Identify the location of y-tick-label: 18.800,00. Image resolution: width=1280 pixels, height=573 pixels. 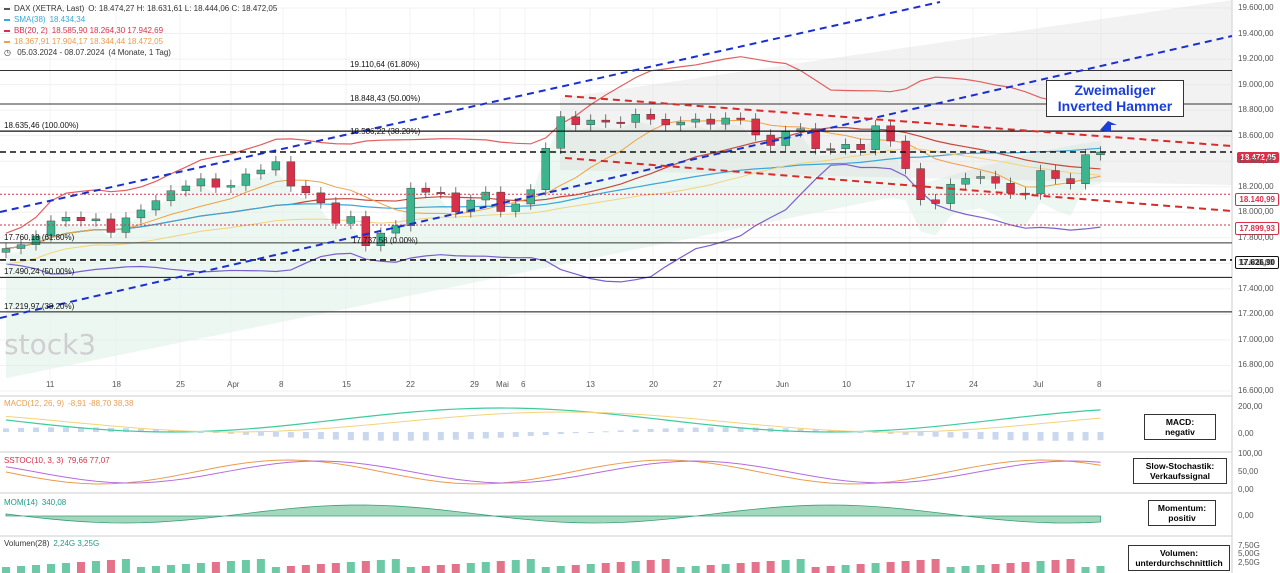
(1256, 110).